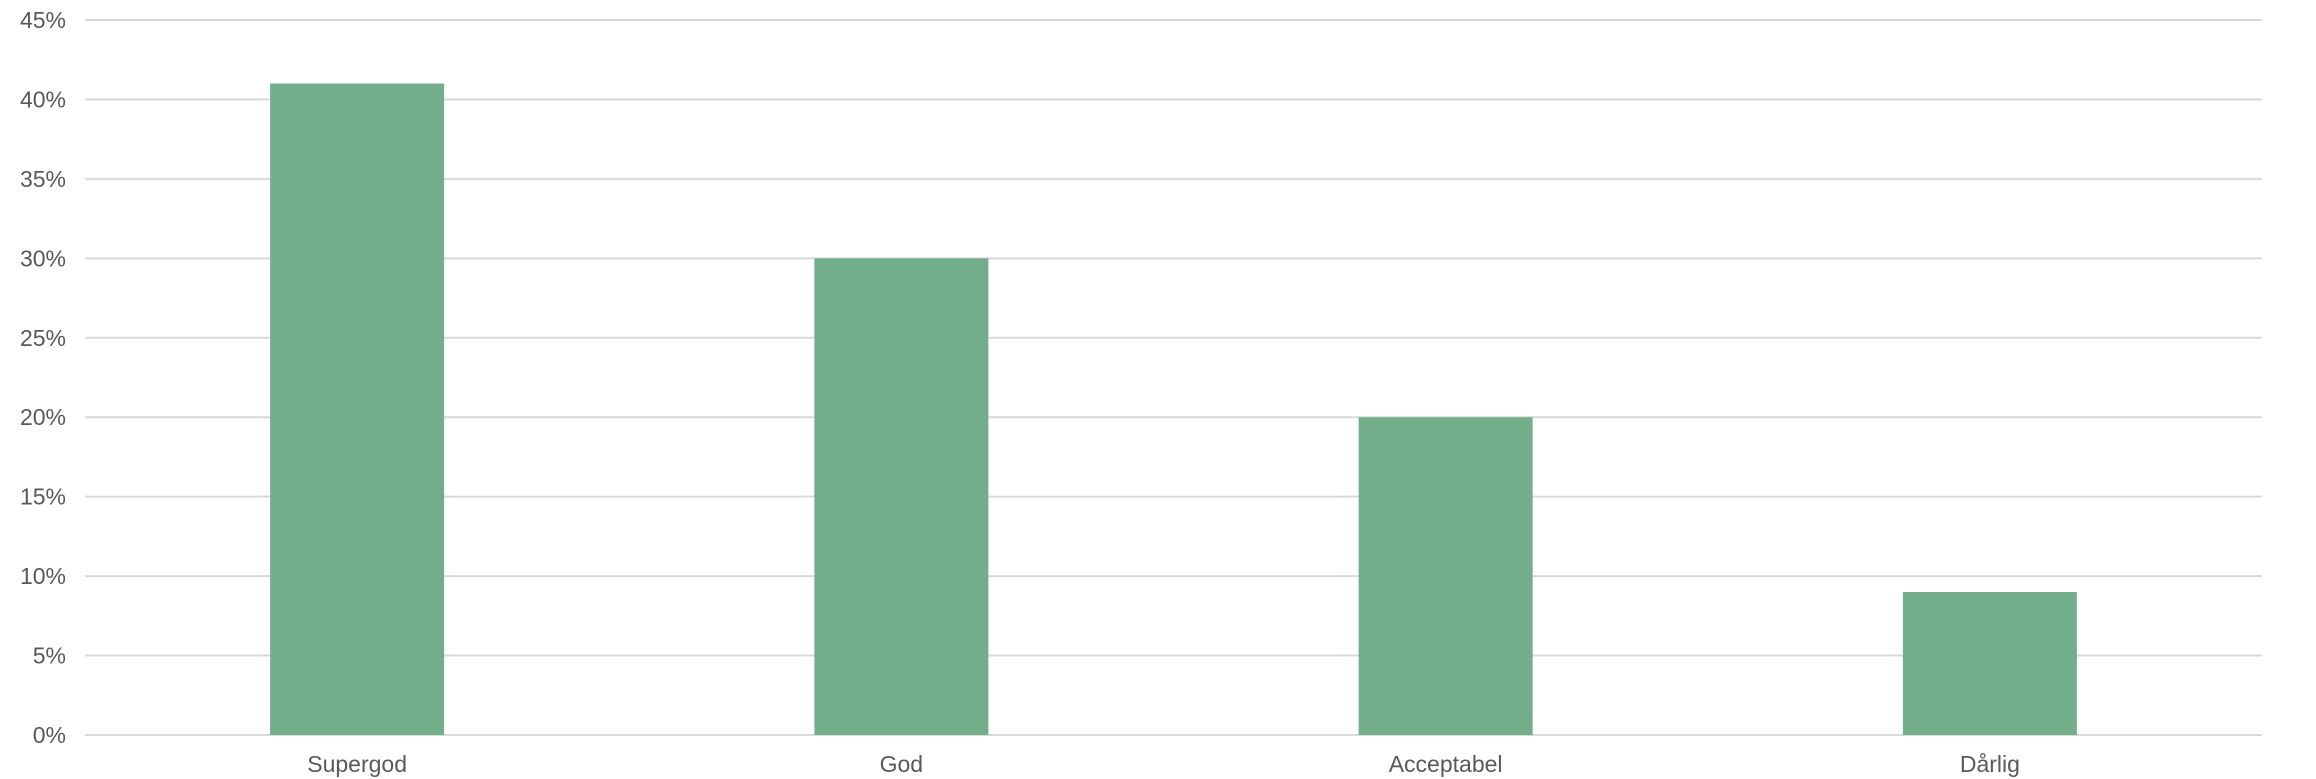  What do you see at coordinates (357, 409) in the screenshot?
I see `bar-supergod` at bounding box center [357, 409].